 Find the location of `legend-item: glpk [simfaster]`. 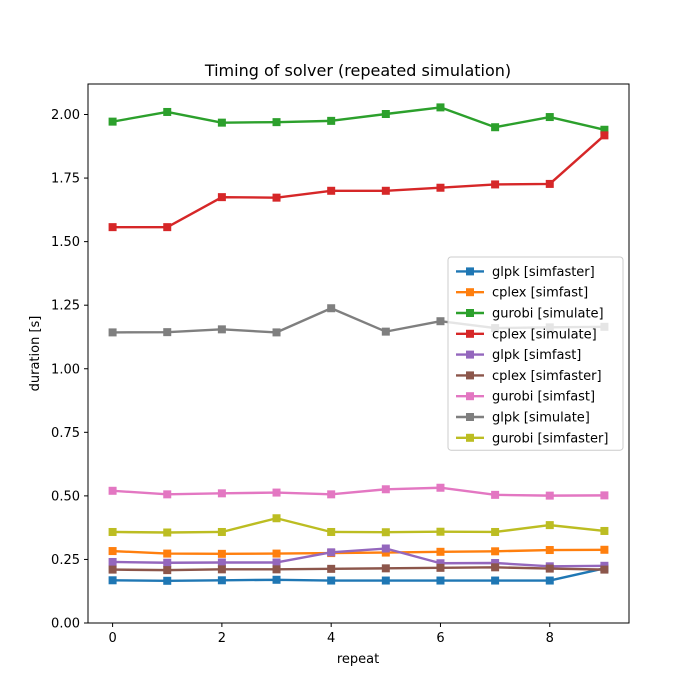

legend-item: glpk [simfaster] is located at coordinates (525, 272).